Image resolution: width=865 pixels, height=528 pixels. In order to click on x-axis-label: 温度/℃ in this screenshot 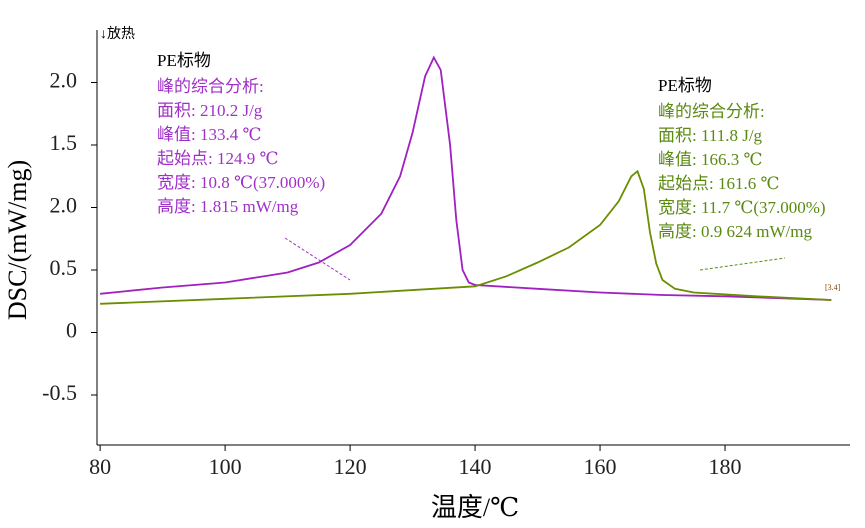, I will do `click(475, 507)`.